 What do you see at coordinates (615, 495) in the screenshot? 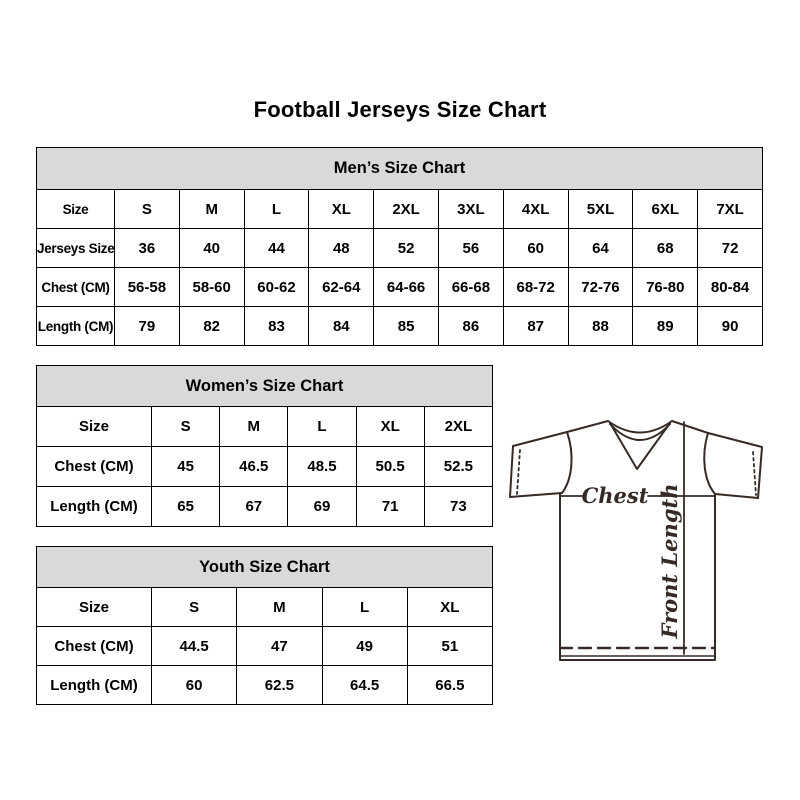
I see `chest-label: Chest` at bounding box center [615, 495].